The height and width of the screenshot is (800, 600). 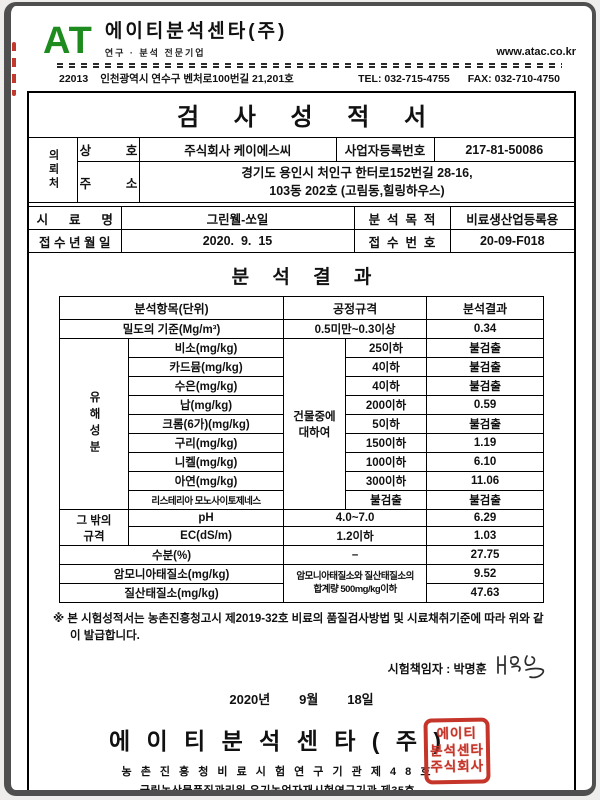 I want to click on tester-signature-label: 시험책임자 : 박명훈, so click(x=437, y=668).